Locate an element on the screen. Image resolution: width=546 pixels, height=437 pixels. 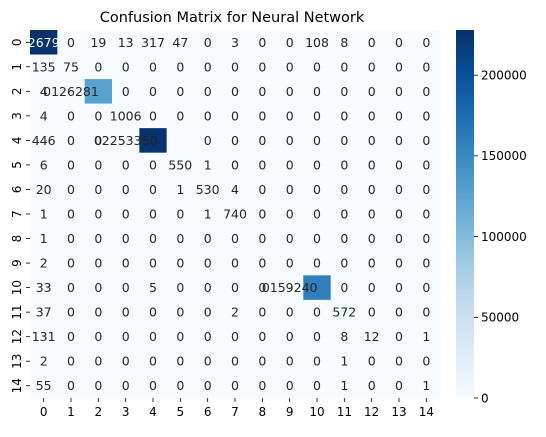
y-tick-label: 10 is located at coordinates (17, 287).